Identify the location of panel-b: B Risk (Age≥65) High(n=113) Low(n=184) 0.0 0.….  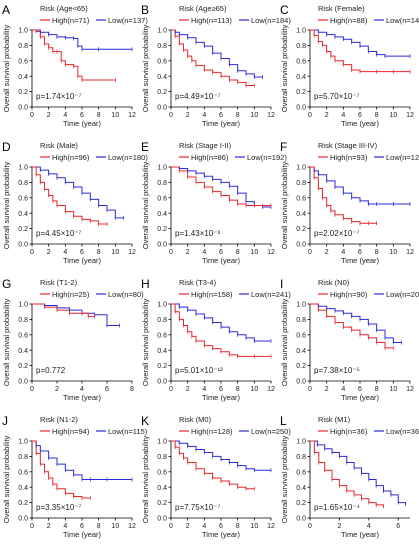
(216, 65).